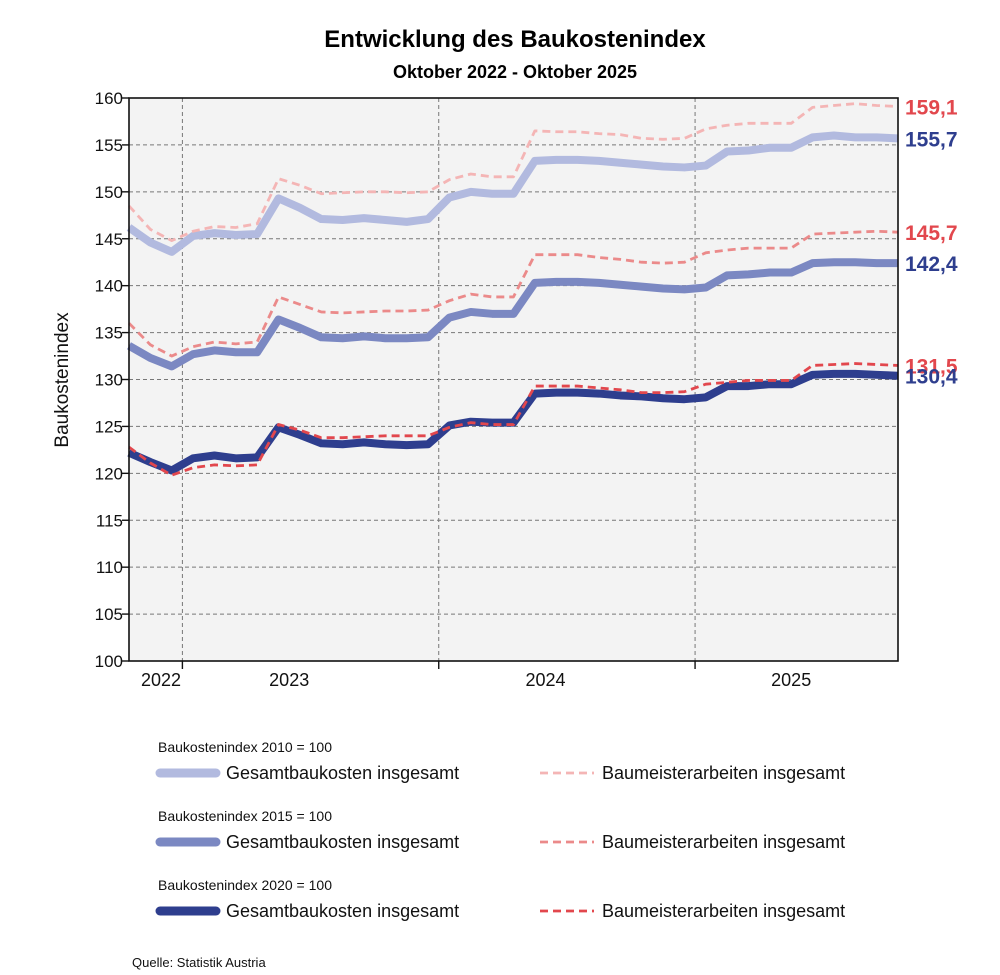 Image resolution: width=1000 pixels, height=975 pixels. What do you see at coordinates (199, 962) in the screenshot?
I see `source-note: Quelle: Statistik Austria` at bounding box center [199, 962].